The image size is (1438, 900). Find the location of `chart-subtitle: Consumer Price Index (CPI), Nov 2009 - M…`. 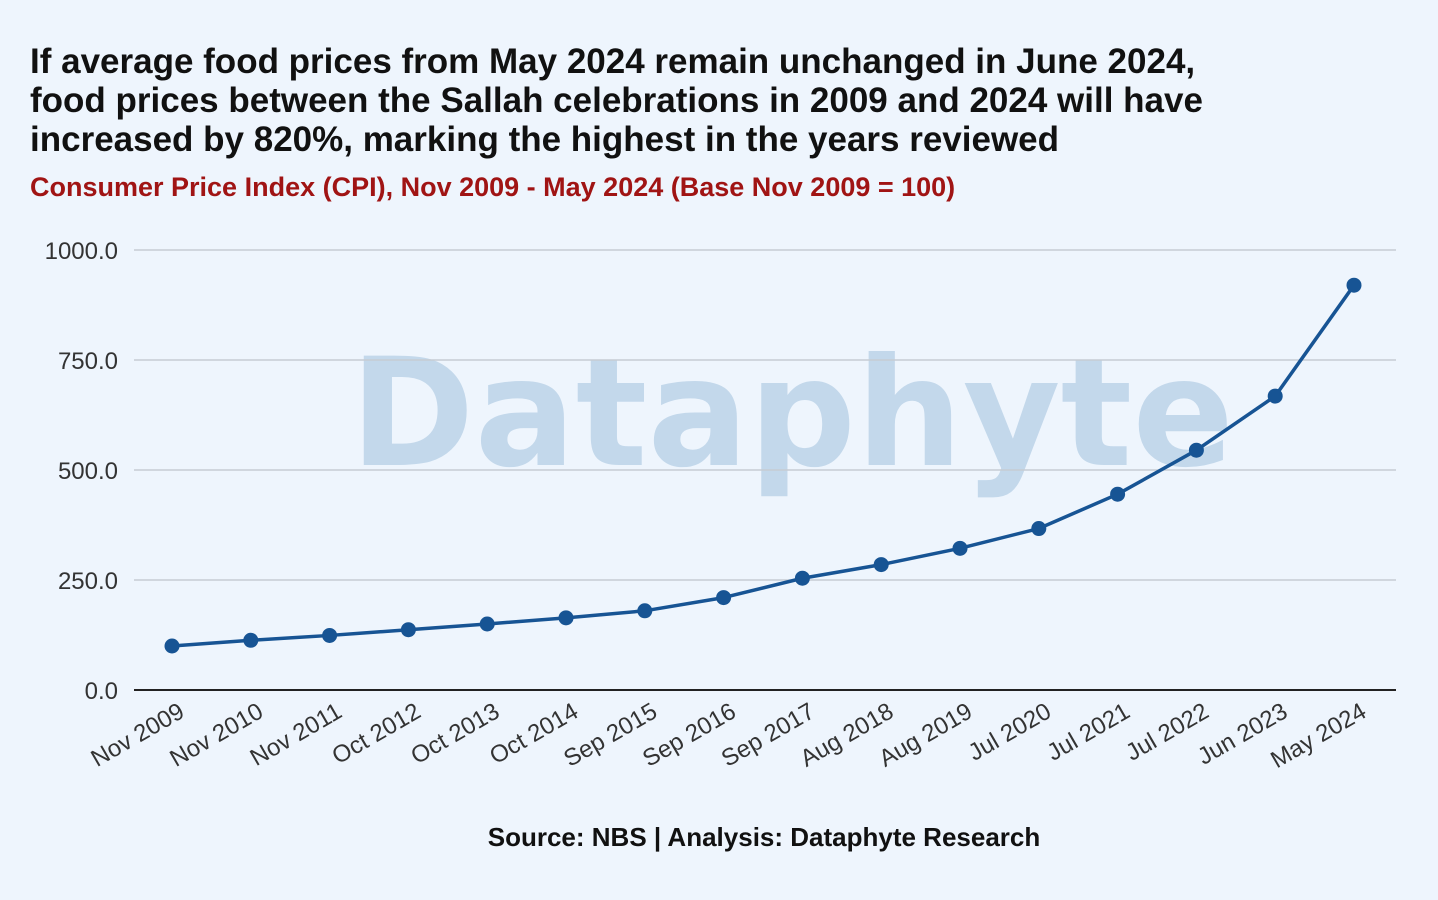

chart-subtitle: Consumer Price Index (CPI), Nov 2009 - M… is located at coordinates (493, 187).